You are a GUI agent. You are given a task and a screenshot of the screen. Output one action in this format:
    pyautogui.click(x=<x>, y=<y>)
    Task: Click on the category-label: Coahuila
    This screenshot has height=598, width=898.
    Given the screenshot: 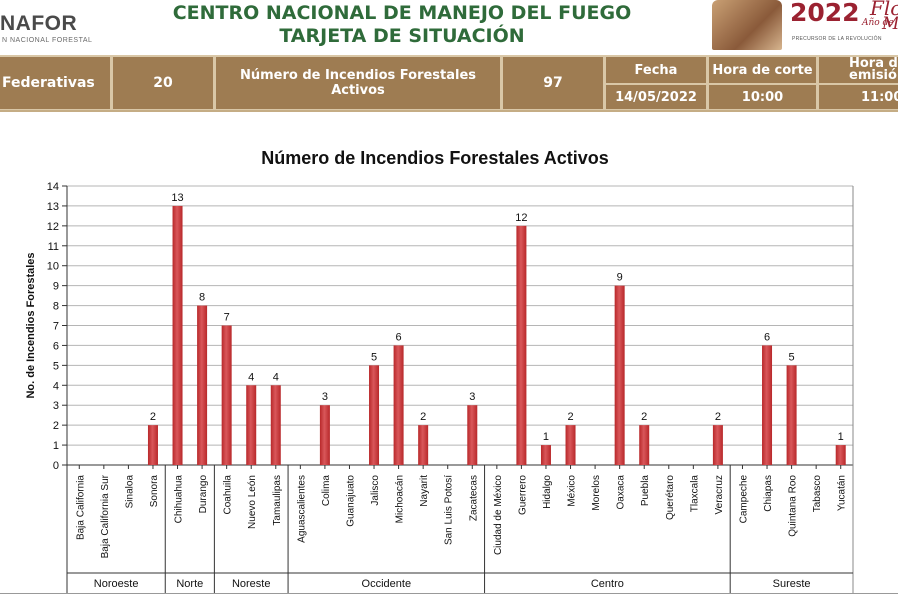 What is the action you would take?
    pyautogui.click(x=228, y=495)
    